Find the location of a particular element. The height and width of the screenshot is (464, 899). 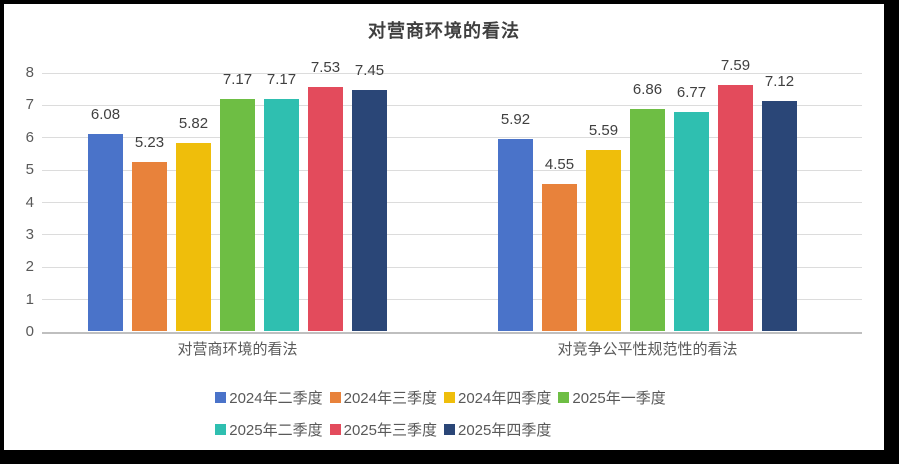

legend-item: 2025年二季度 is located at coordinates (269, 429).